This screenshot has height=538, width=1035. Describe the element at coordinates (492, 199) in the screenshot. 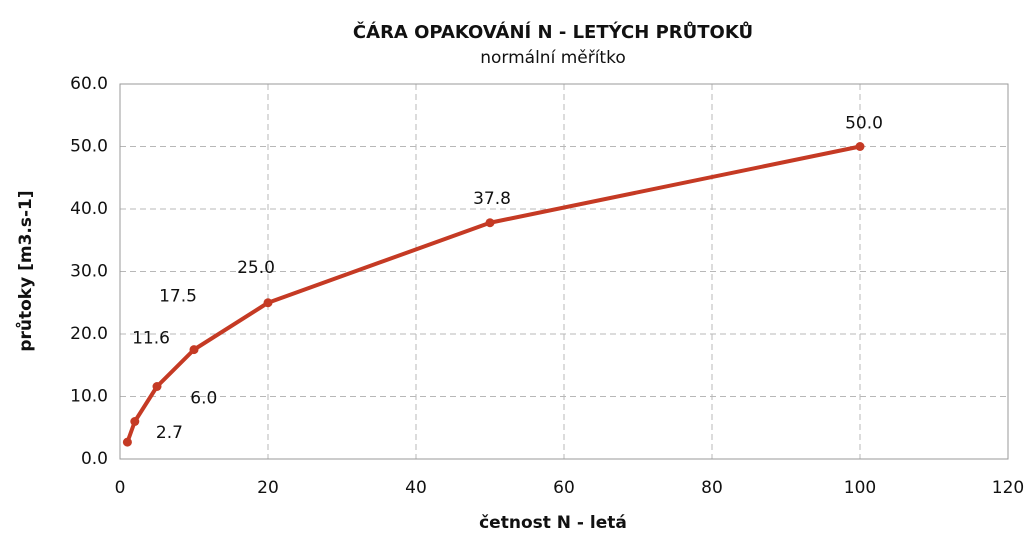

I see `data-label: 37.8` at that location.